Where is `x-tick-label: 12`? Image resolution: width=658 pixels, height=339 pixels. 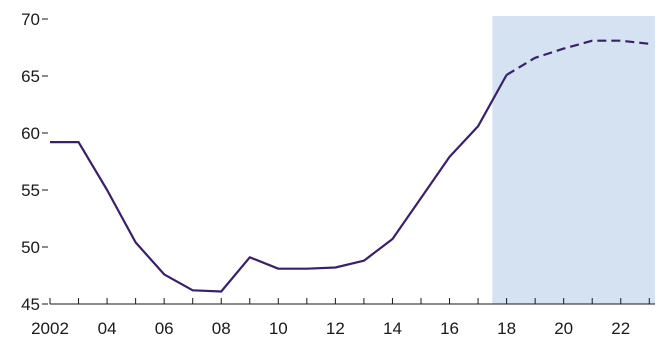 x-tick-label: 12 is located at coordinates (335, 328).